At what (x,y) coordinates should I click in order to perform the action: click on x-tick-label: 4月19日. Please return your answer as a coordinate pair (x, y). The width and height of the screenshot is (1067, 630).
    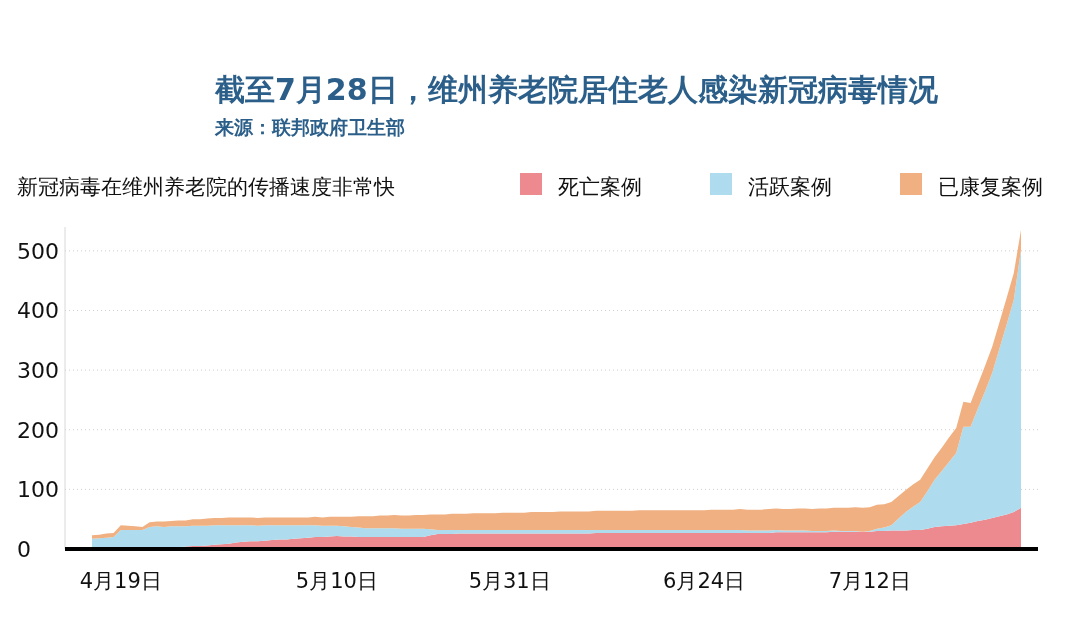
    Looking at the image, I should click on (120, 581).